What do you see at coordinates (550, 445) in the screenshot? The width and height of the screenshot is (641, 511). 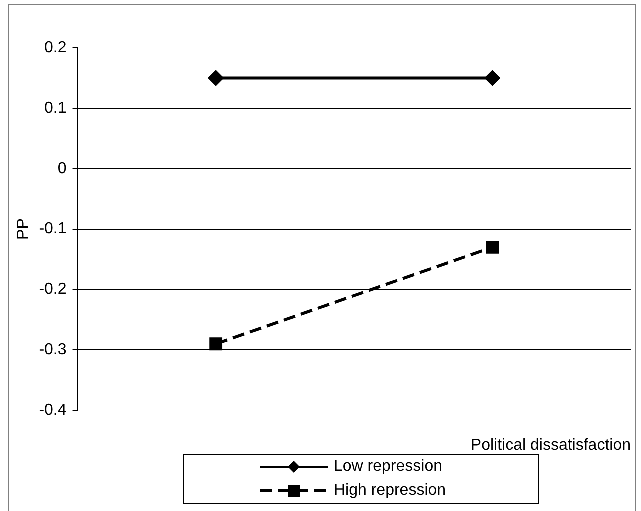 I see `x-axis-title: Political dissatisfaction` at bounding box center [550, 445].